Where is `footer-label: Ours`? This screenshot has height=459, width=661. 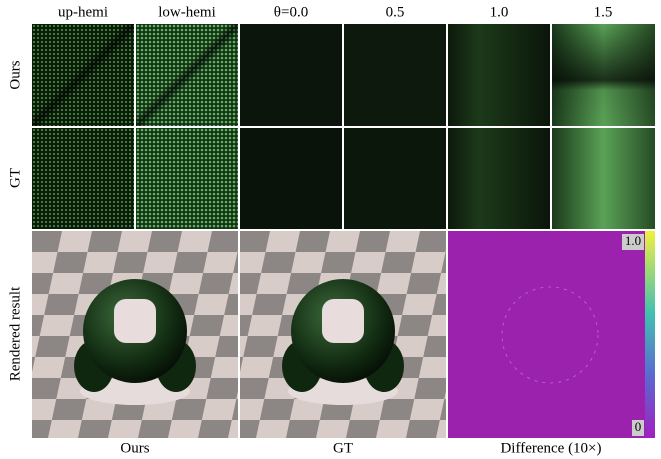
footer-label: Ours is located at coordinates (134, 448).